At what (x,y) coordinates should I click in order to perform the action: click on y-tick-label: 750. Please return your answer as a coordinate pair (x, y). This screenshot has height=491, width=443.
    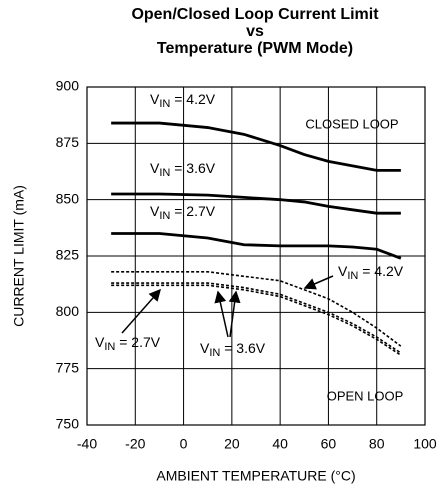
    Looking at the image, I should click on (68, 424).